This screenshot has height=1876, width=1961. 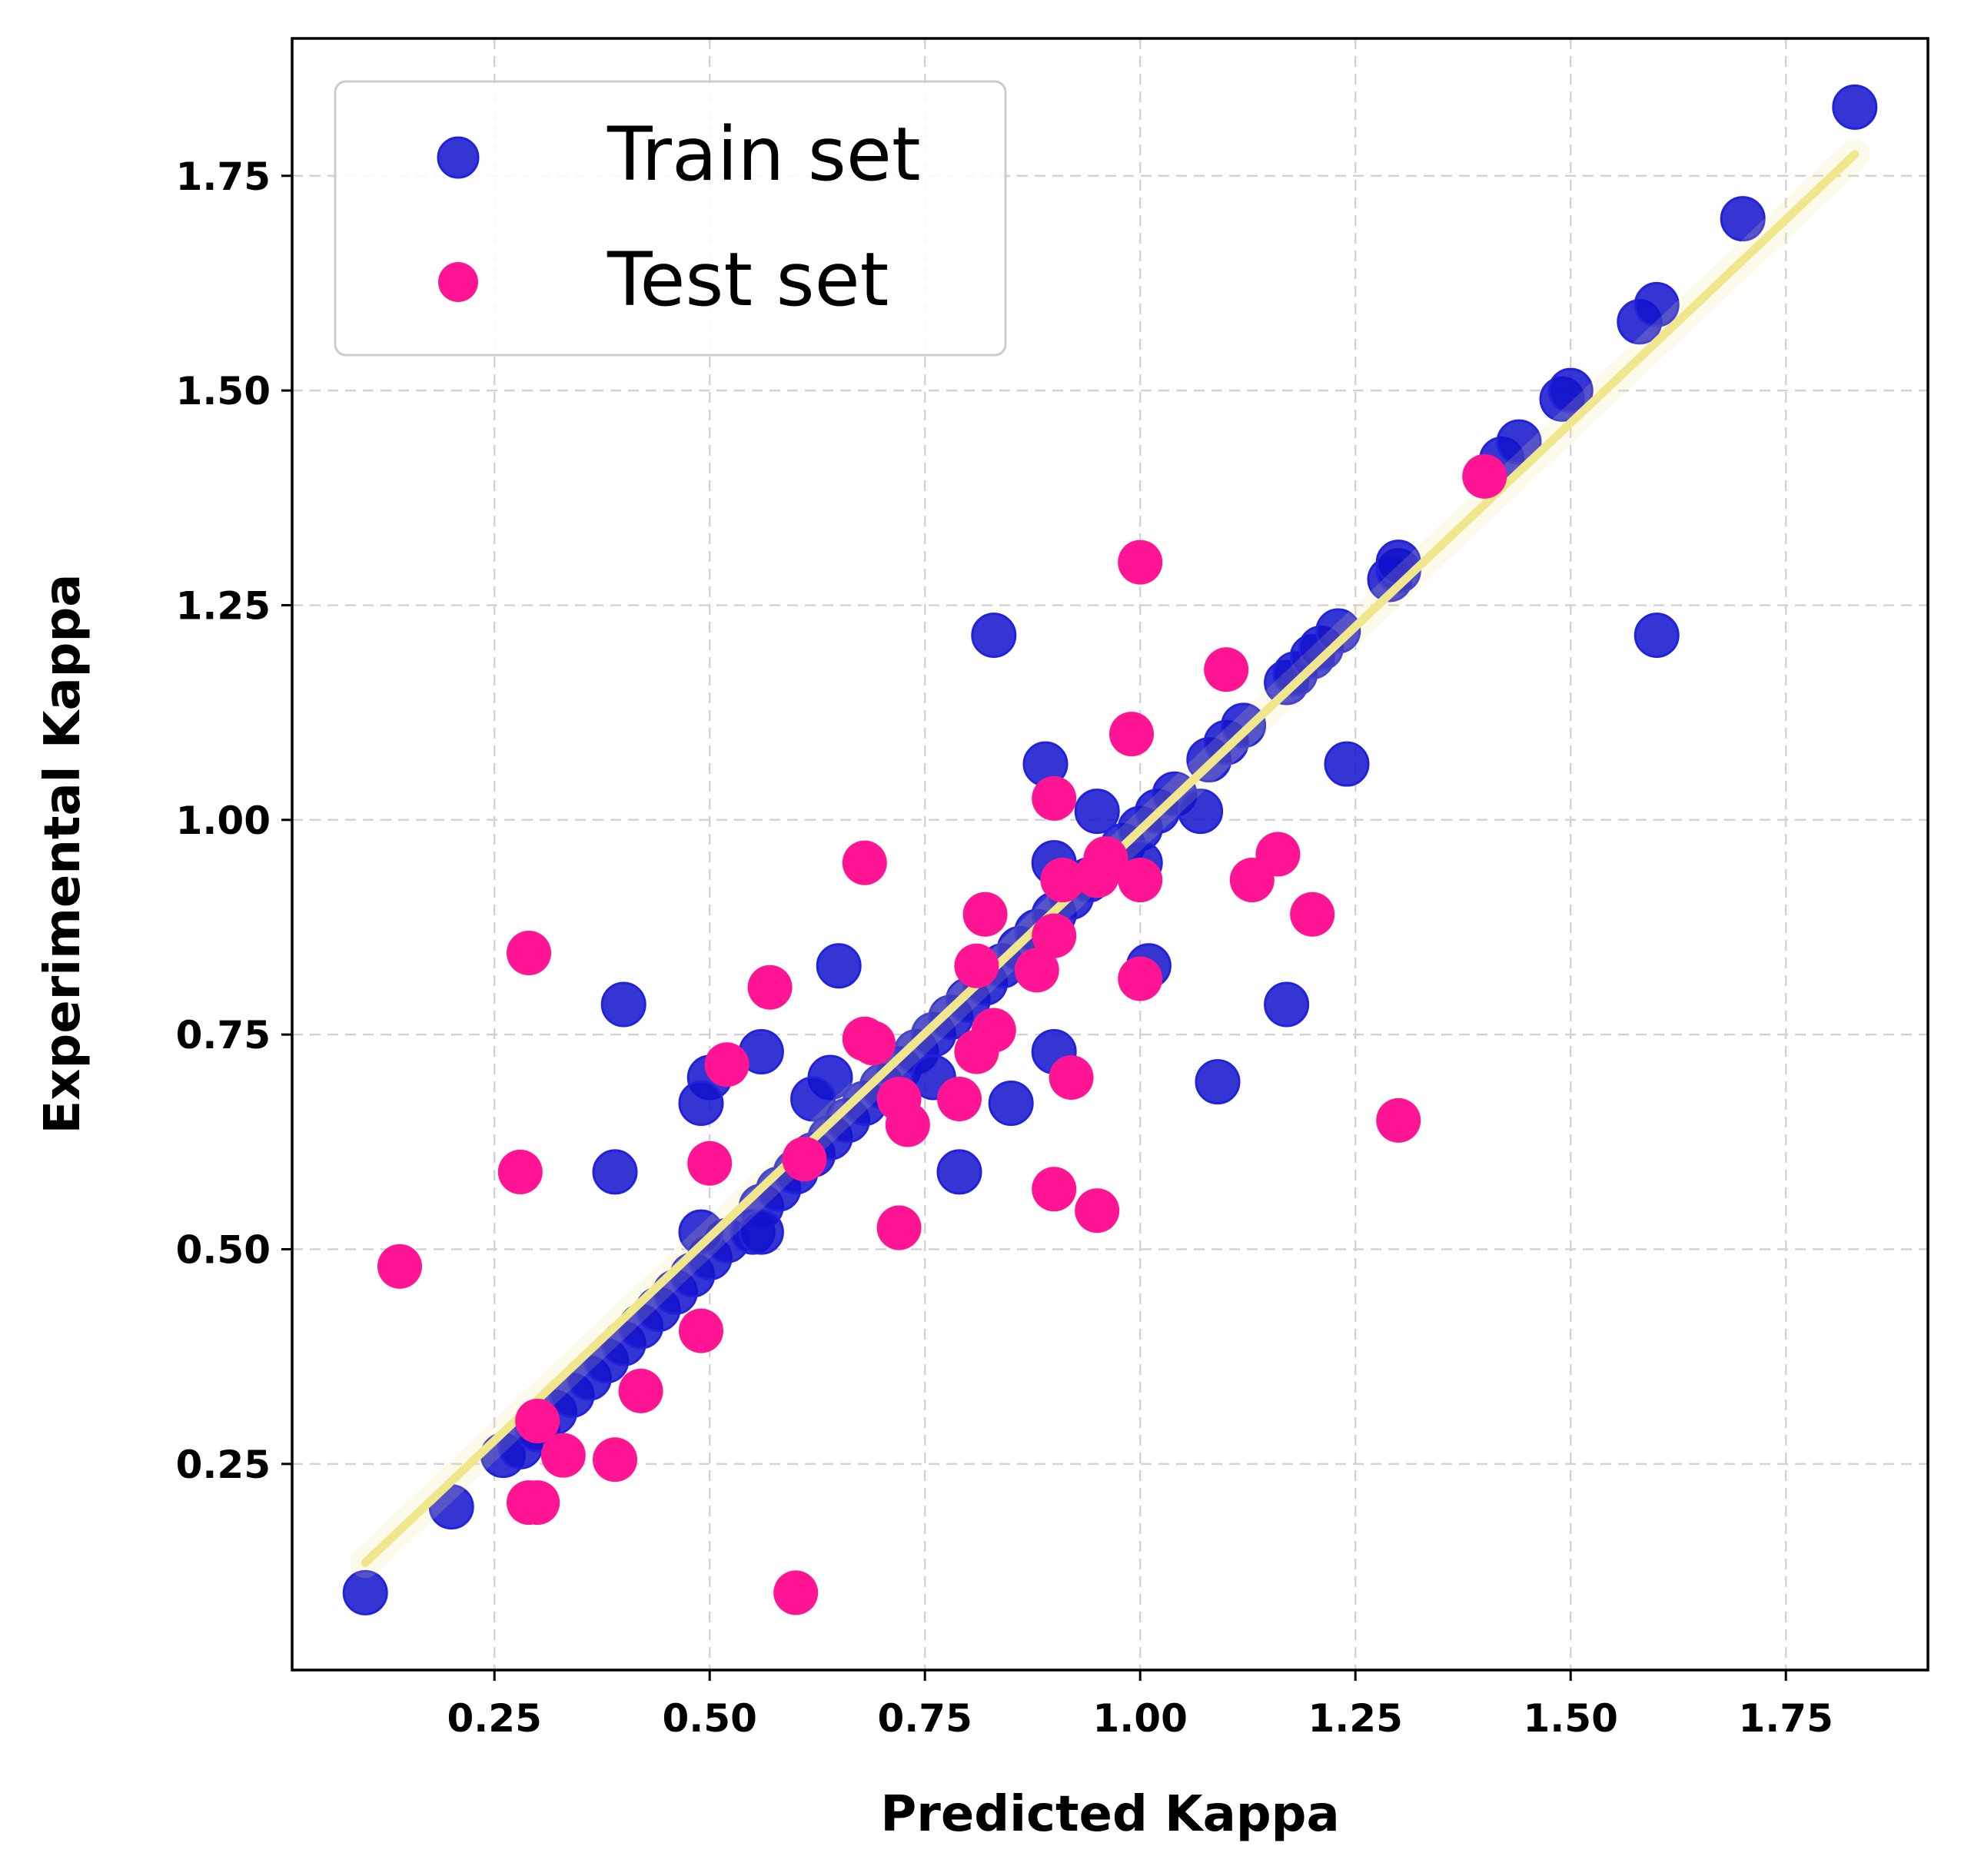 I want to click on x-tick-label: 1.25, so click(x=1355, y=1718).